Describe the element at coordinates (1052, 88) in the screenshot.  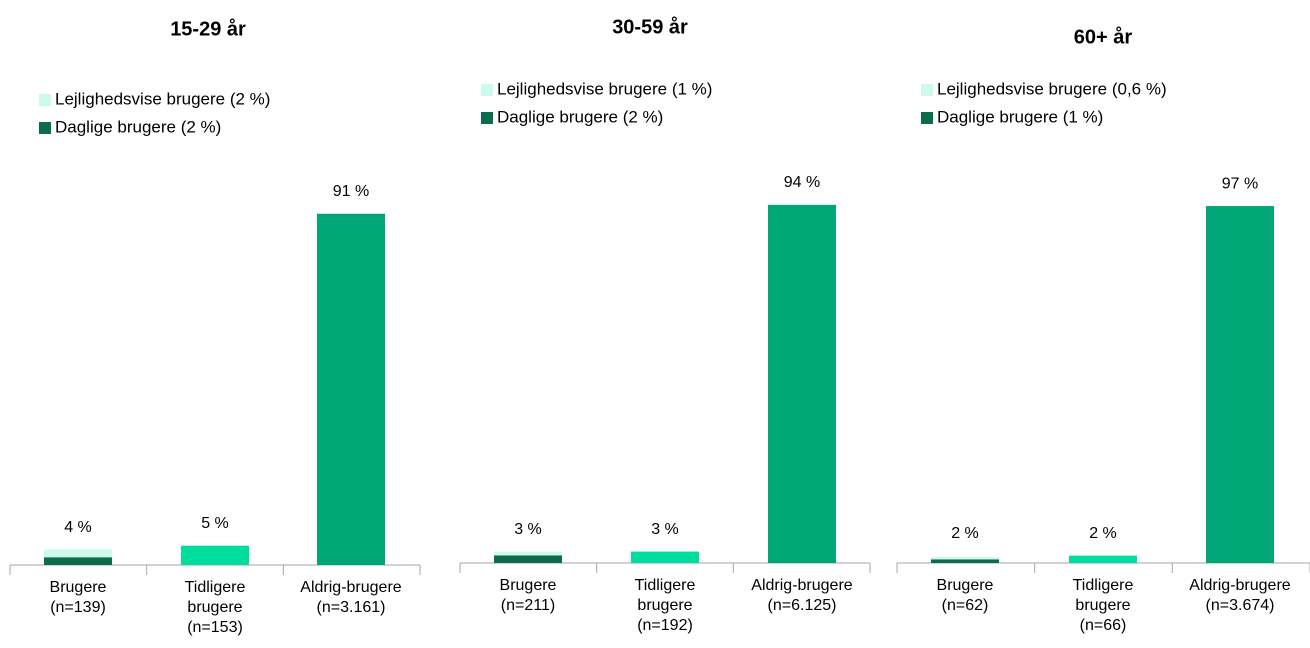
I see `legend-label: Lejlighedsvise brugere (0,6 %)` at that location.